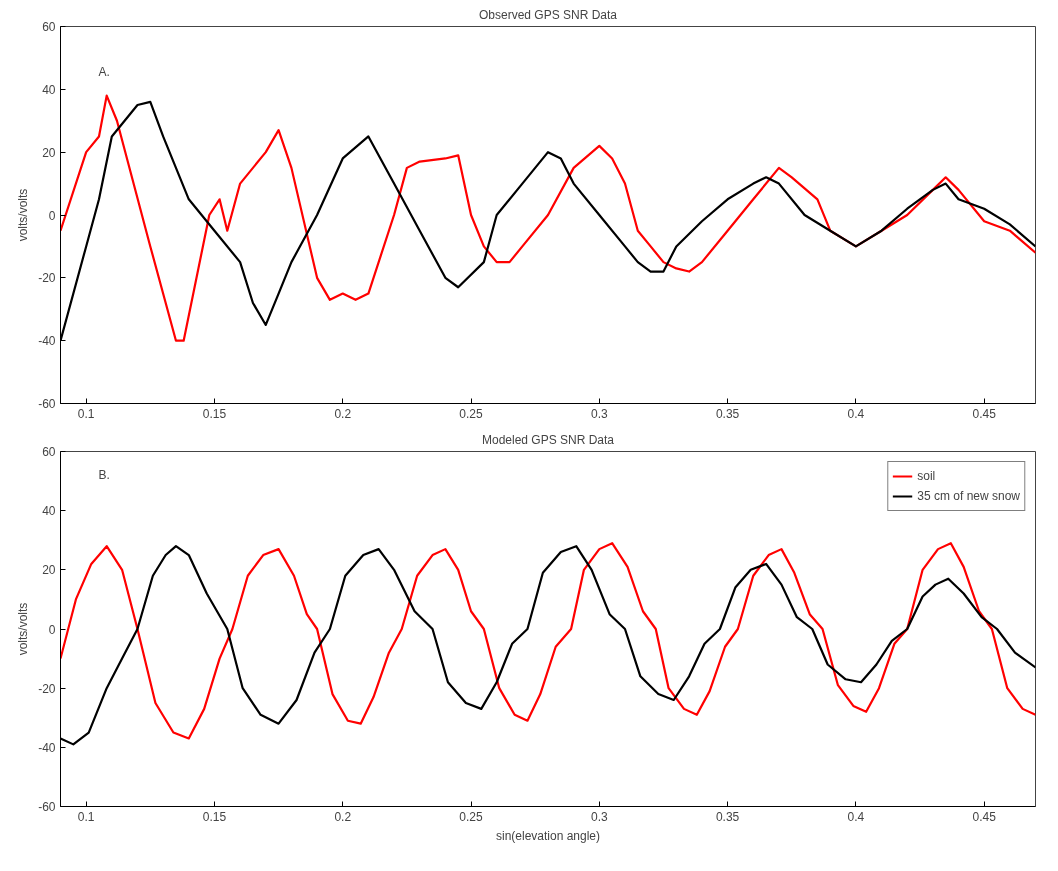 The image size is (1058, 871). What do you see at coordinates (548, 835) in the screenshot?
I see `x-axis-title: sin(elevation angle)` at bounding box center [548, 835].